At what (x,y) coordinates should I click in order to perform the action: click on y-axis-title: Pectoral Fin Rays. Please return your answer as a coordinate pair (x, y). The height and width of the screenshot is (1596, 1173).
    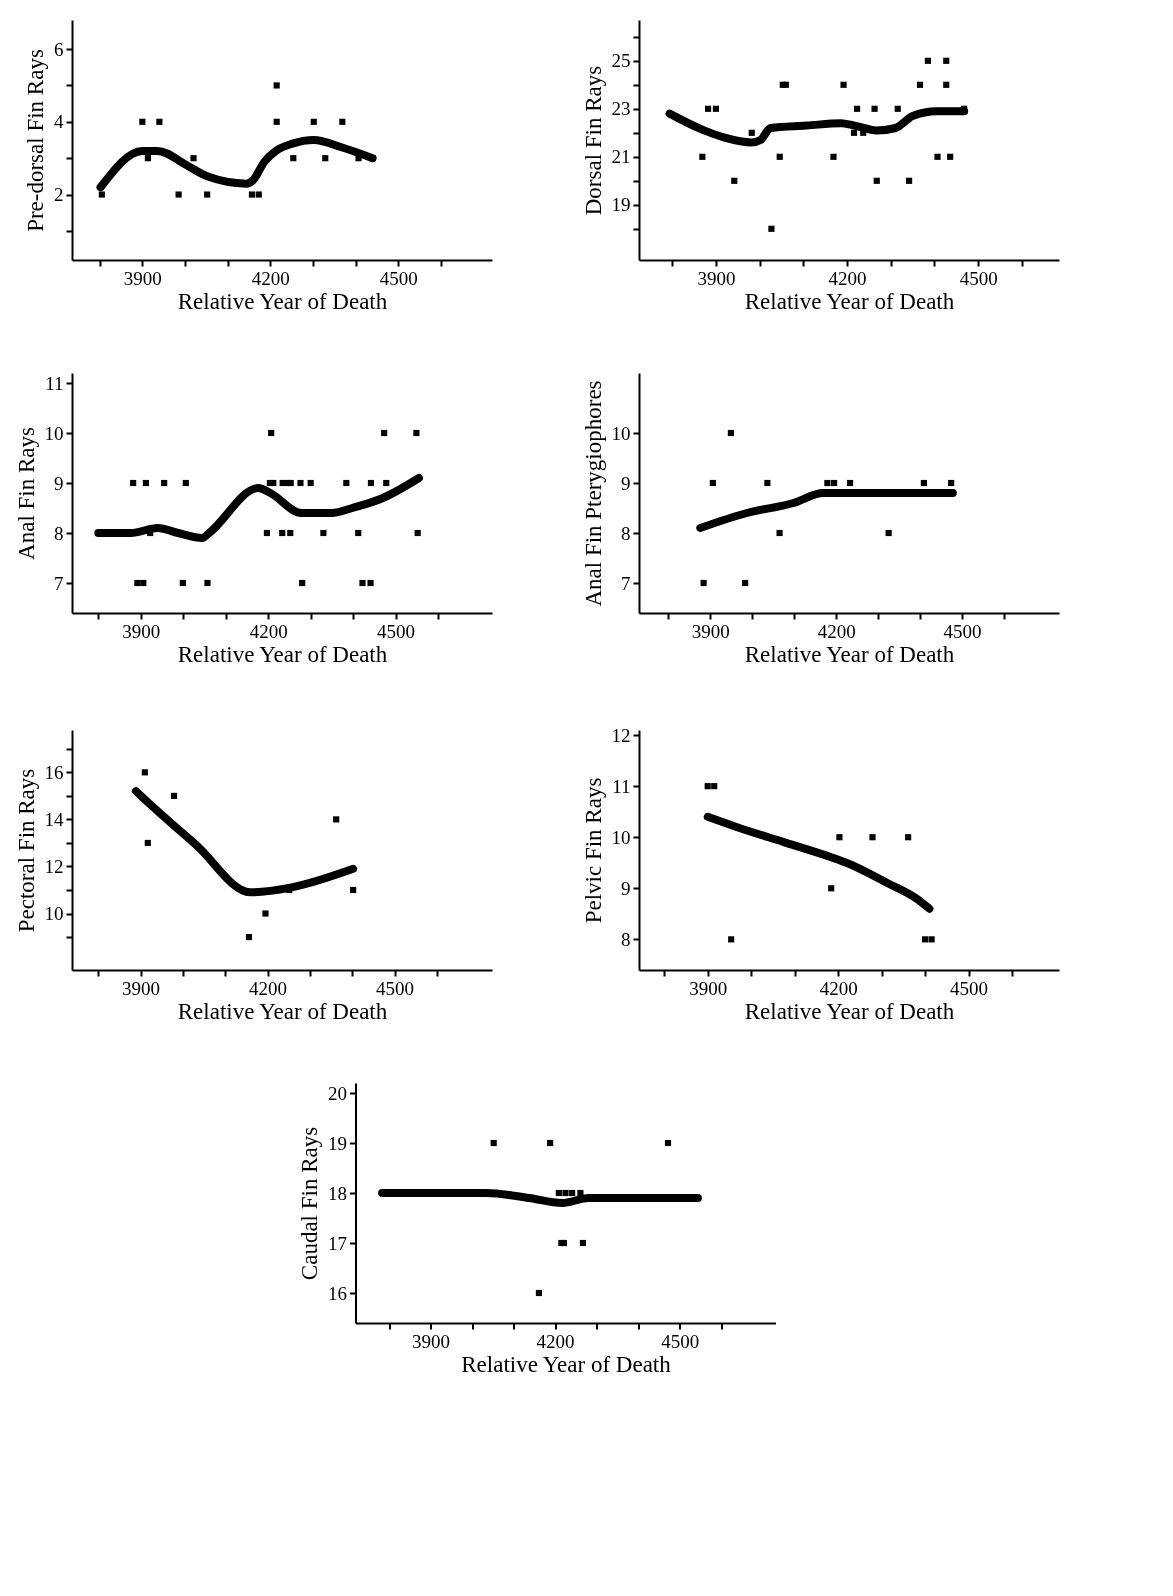
    Looking at the image, I should click on (26, 850).